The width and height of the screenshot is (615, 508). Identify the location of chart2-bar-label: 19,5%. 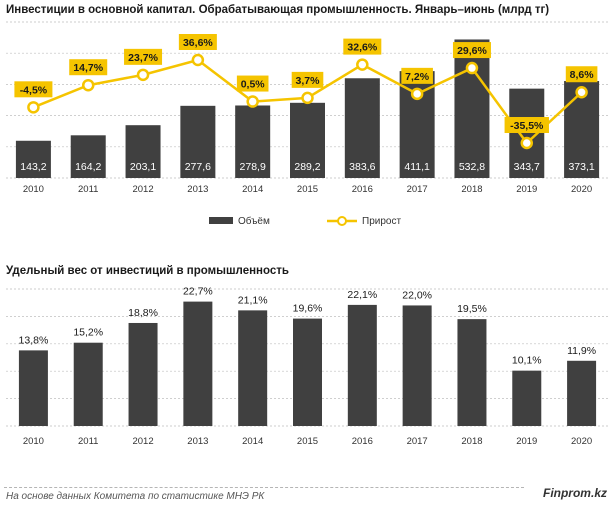
(472, 309).